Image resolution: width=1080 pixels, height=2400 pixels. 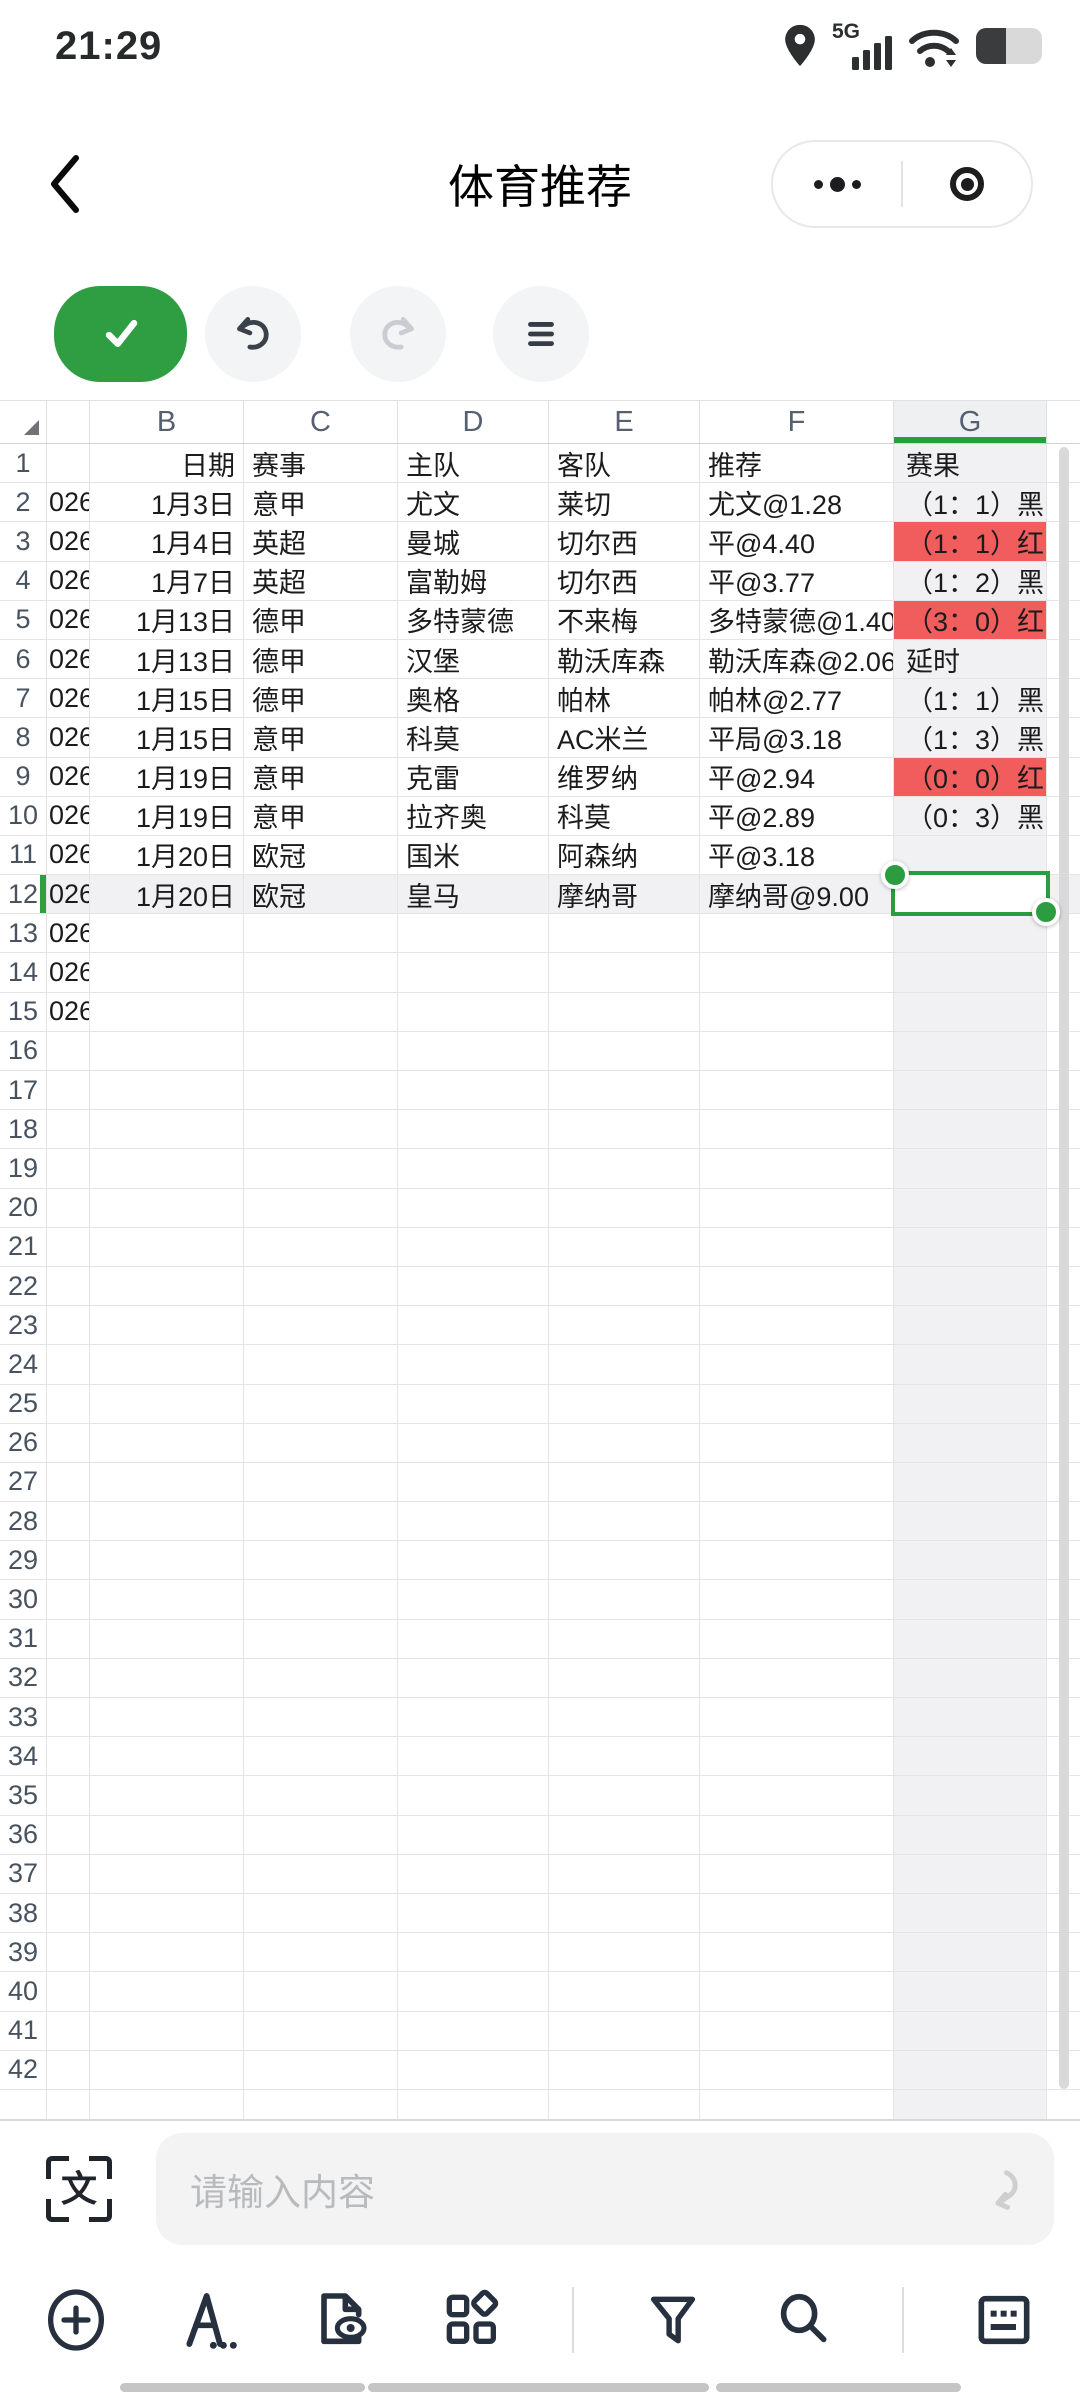 What do you see at coordinates (167, 1208) in the screenshot?
I see `cell-B20` at bounding box center [167, 1208].